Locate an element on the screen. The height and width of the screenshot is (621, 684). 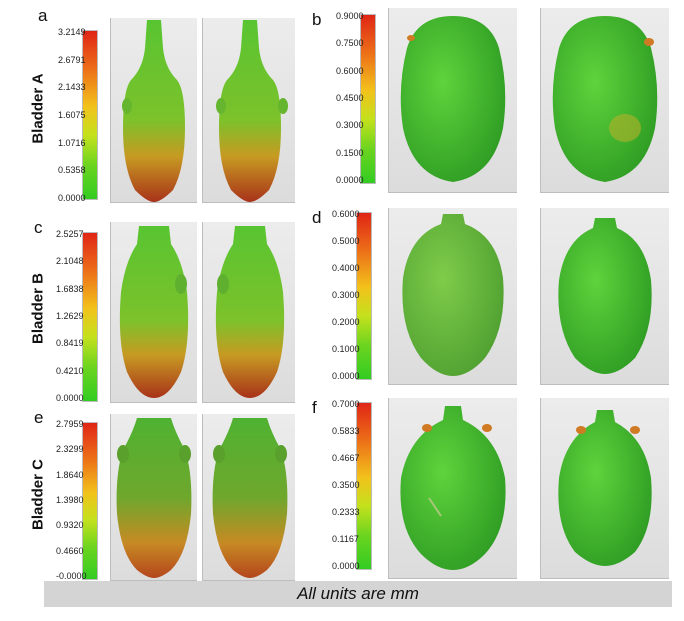
bladder-b-front-model is located at coordinates (154, 312).